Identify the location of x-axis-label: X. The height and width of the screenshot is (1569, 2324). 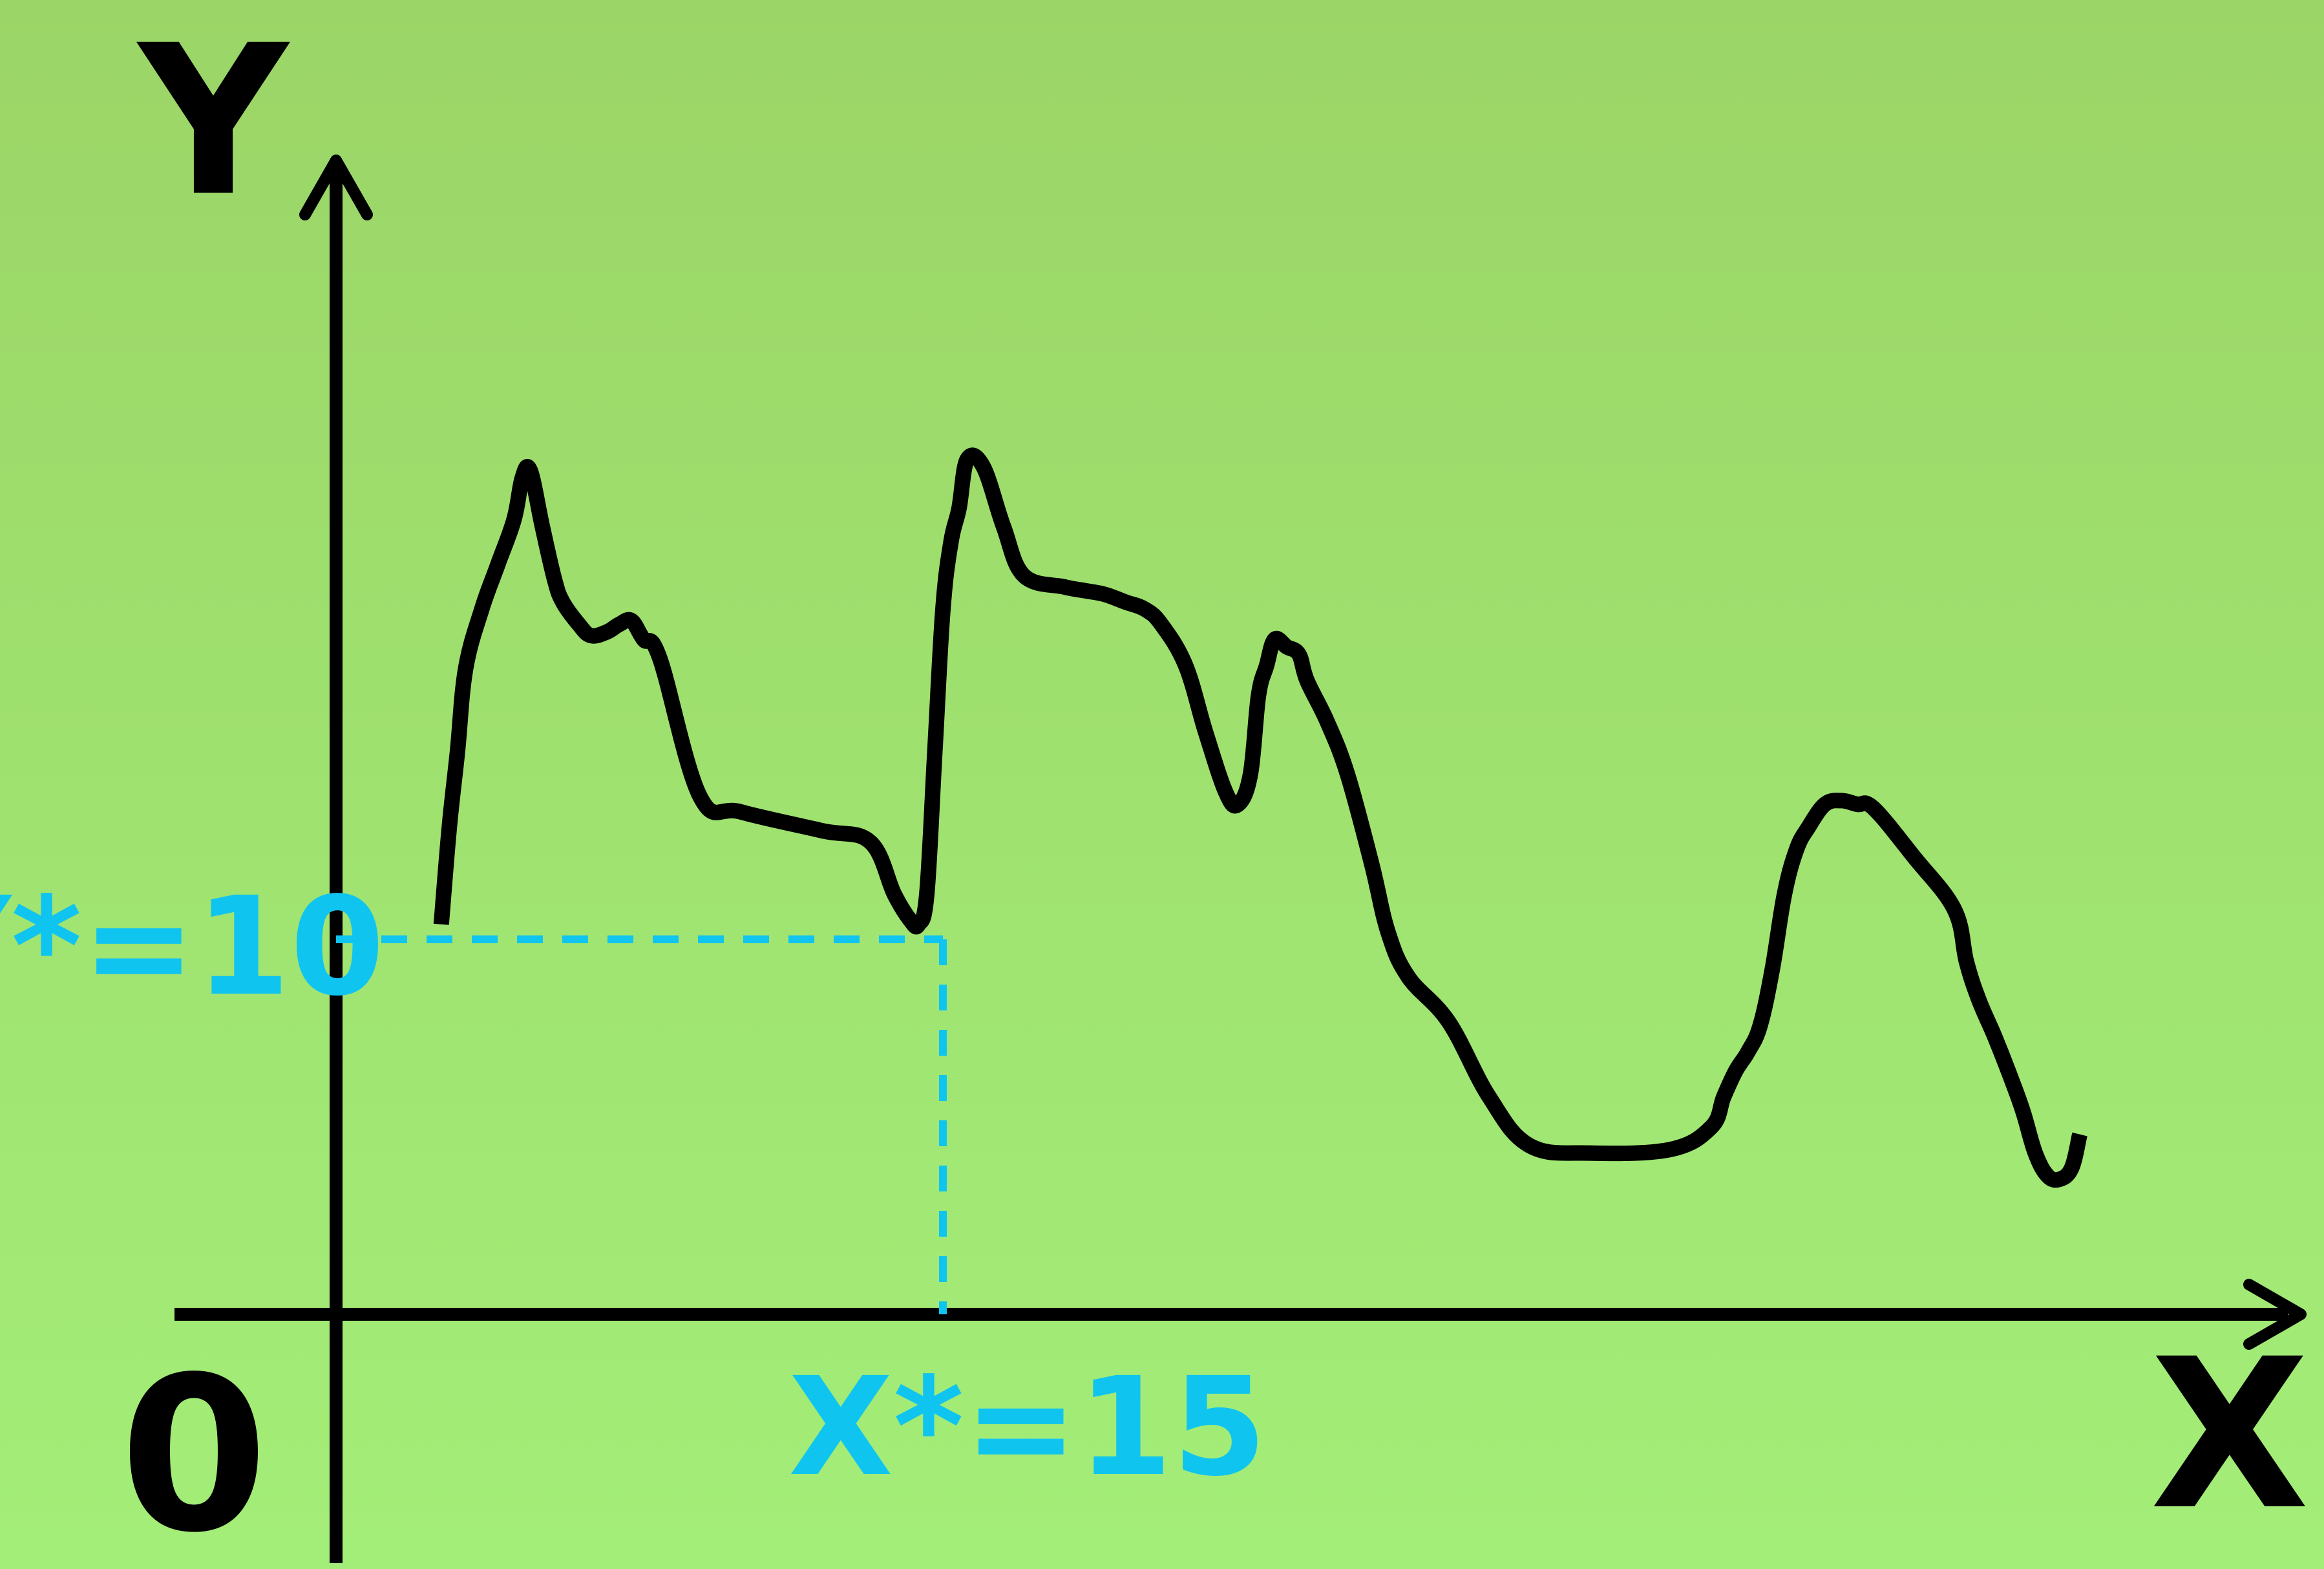
(2230, 1435).